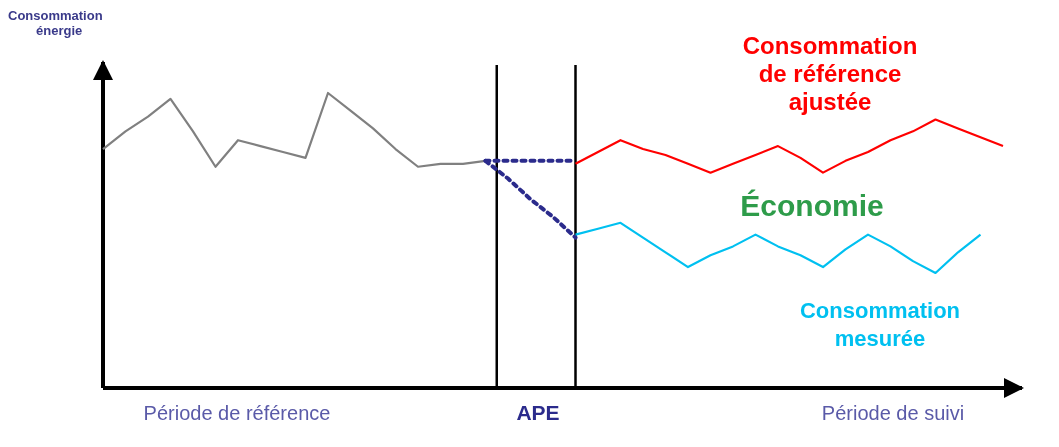  I want to click on text: Période de suivi, so click(893, 413).